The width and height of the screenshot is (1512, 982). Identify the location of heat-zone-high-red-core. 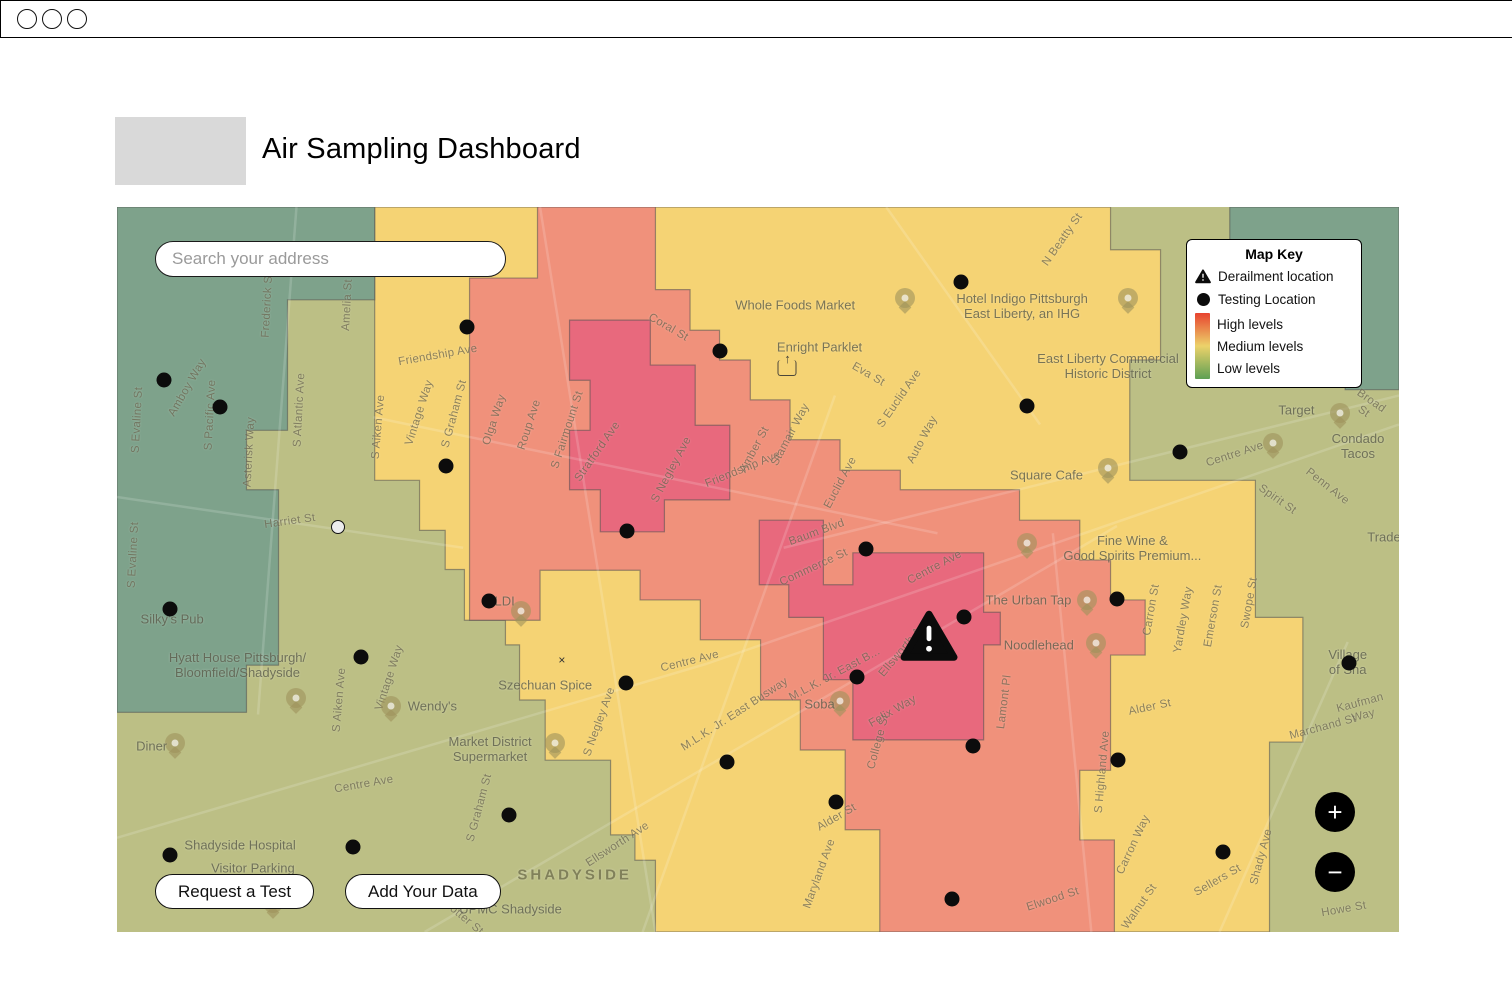
(879, 630).